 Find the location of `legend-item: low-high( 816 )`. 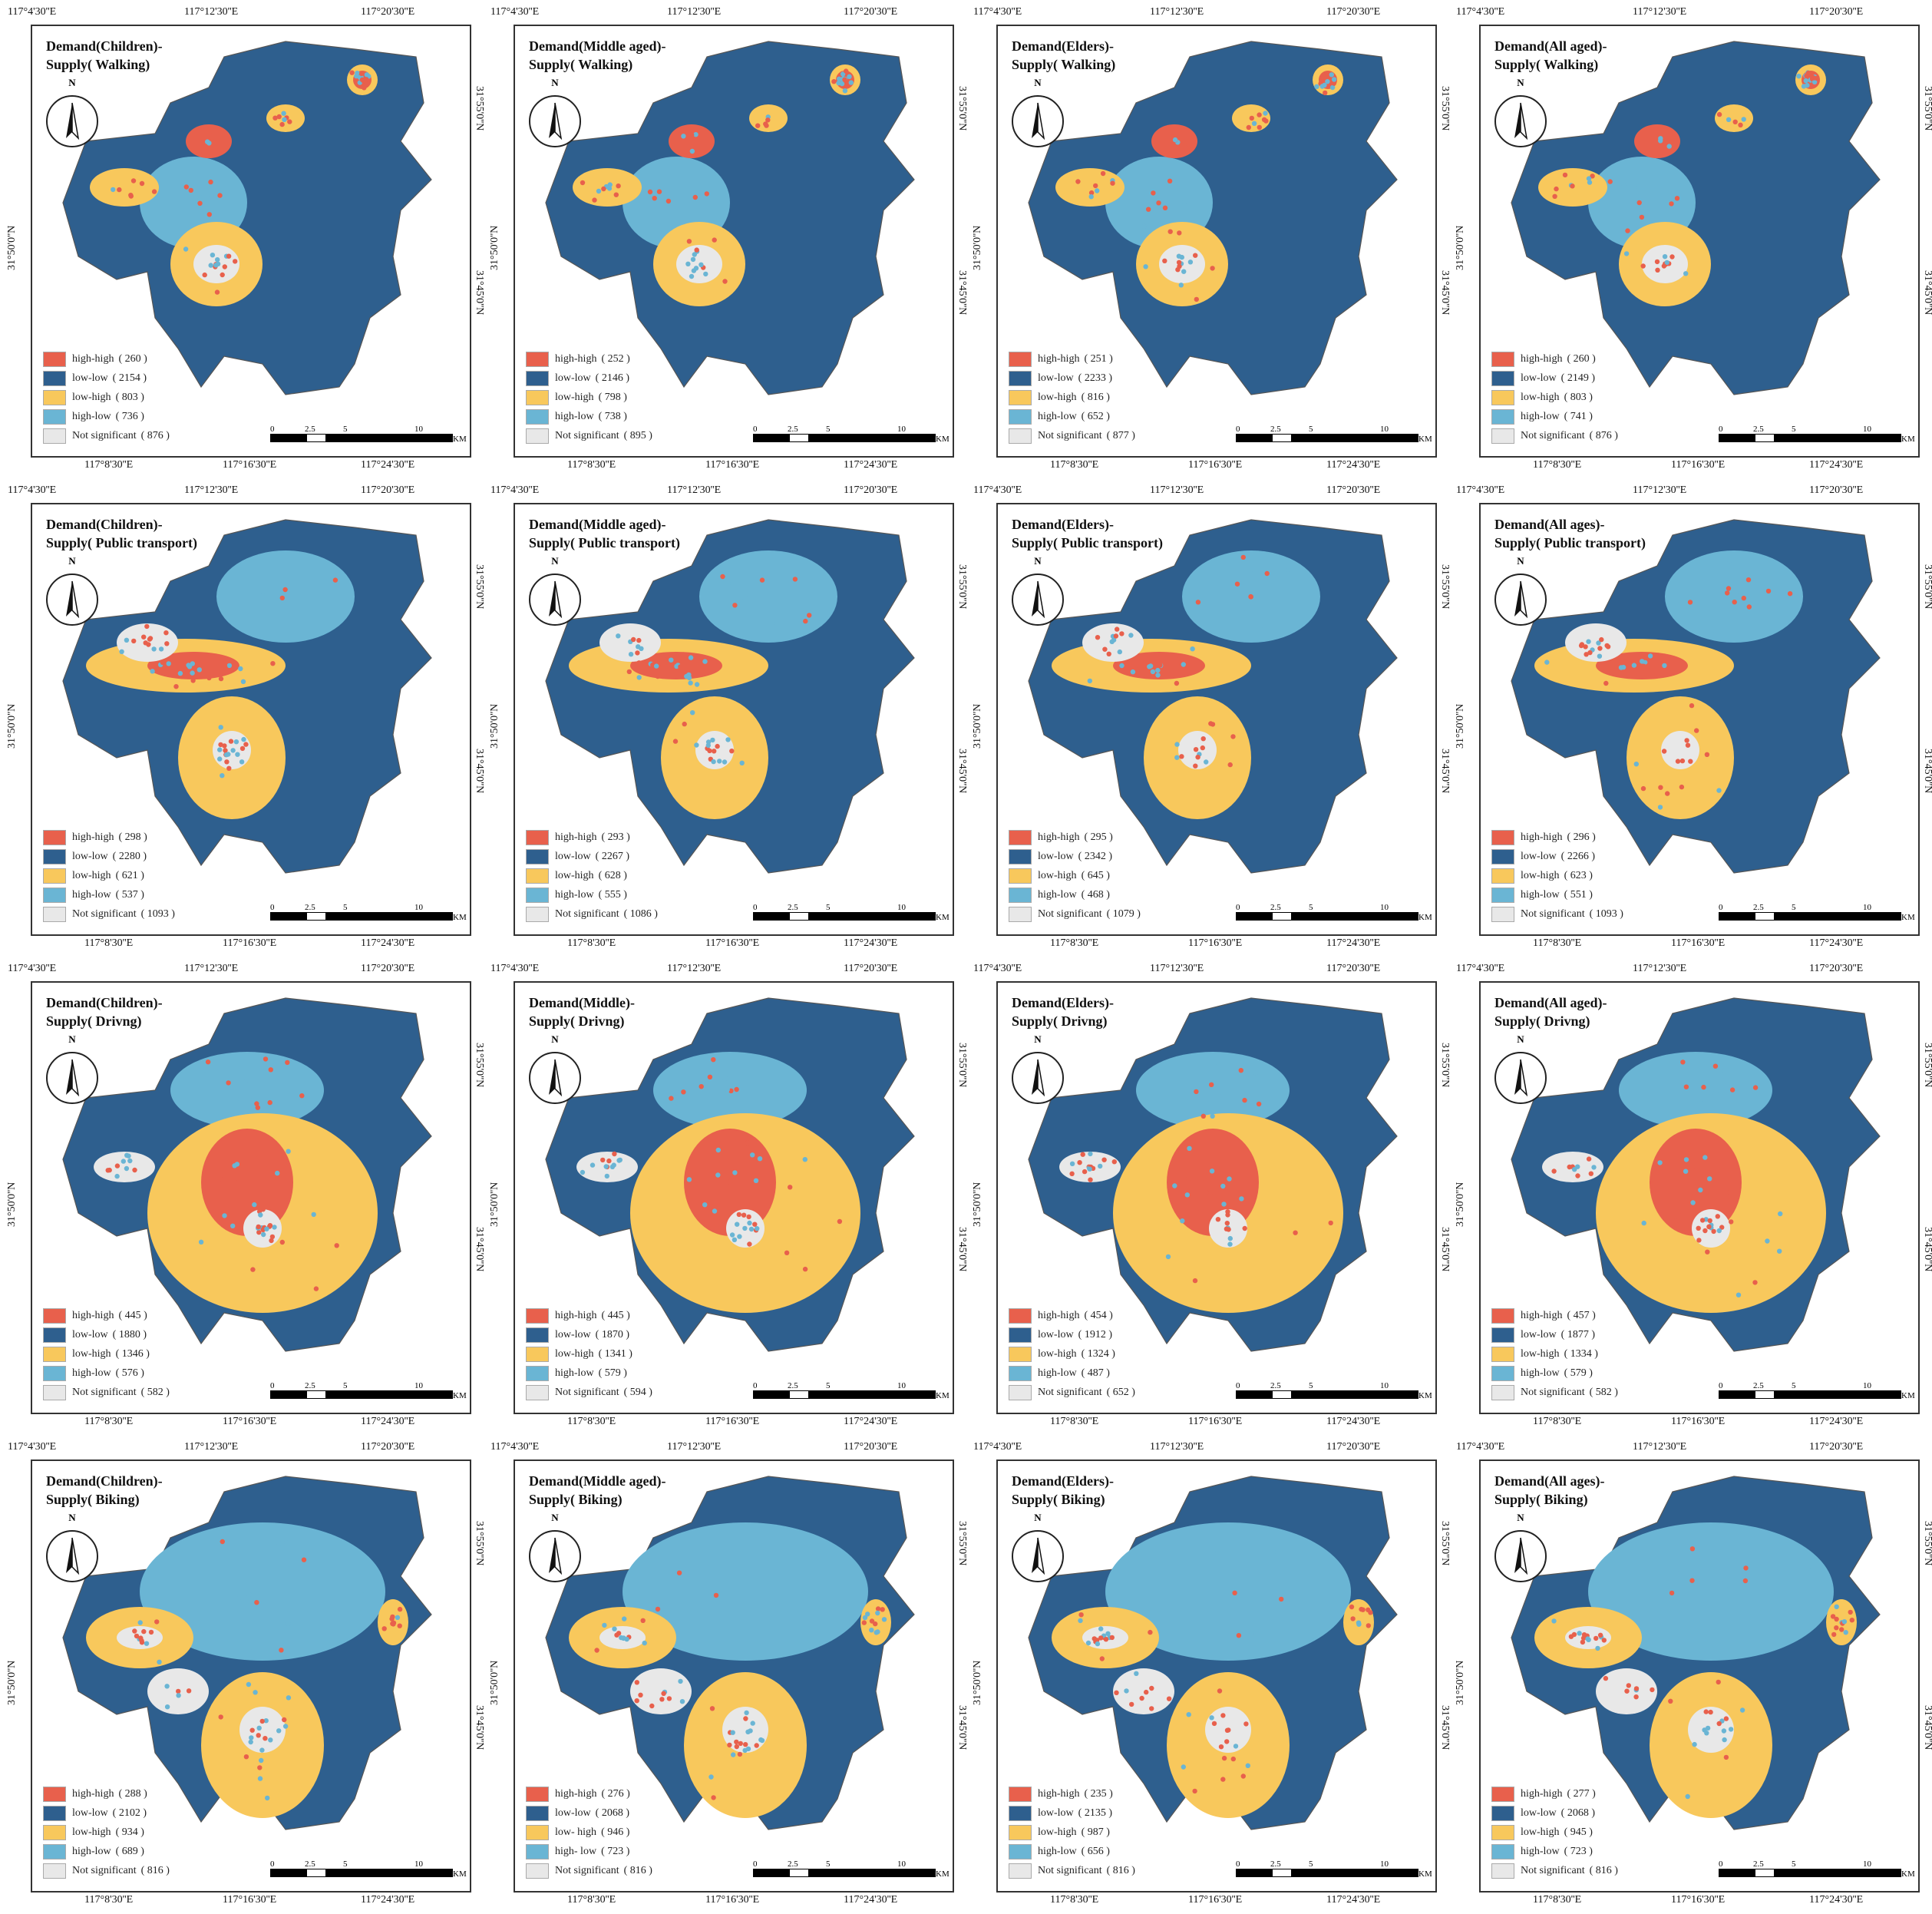

legend-item: low-high( 816 ) is located at coordinates (1072, 397).